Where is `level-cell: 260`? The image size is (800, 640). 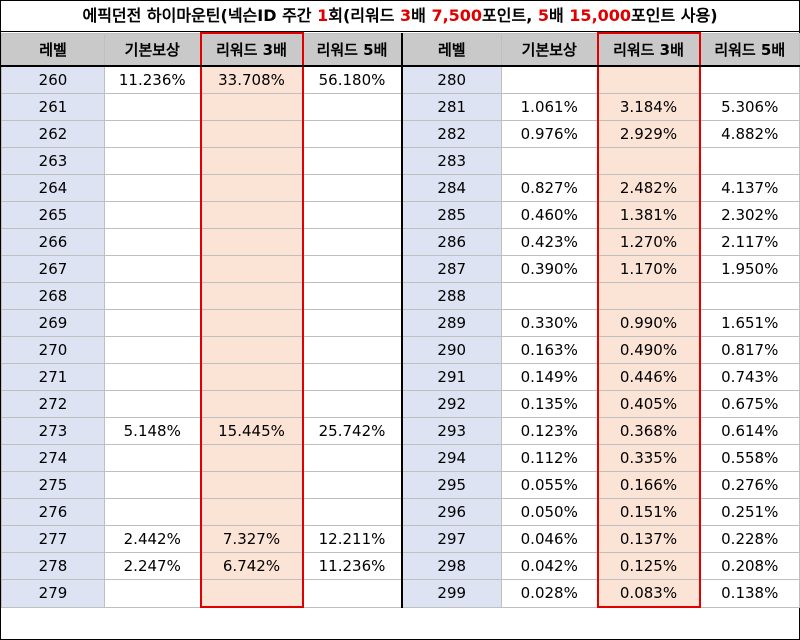
level-cell: 260 is located at coordinates (53, 79).